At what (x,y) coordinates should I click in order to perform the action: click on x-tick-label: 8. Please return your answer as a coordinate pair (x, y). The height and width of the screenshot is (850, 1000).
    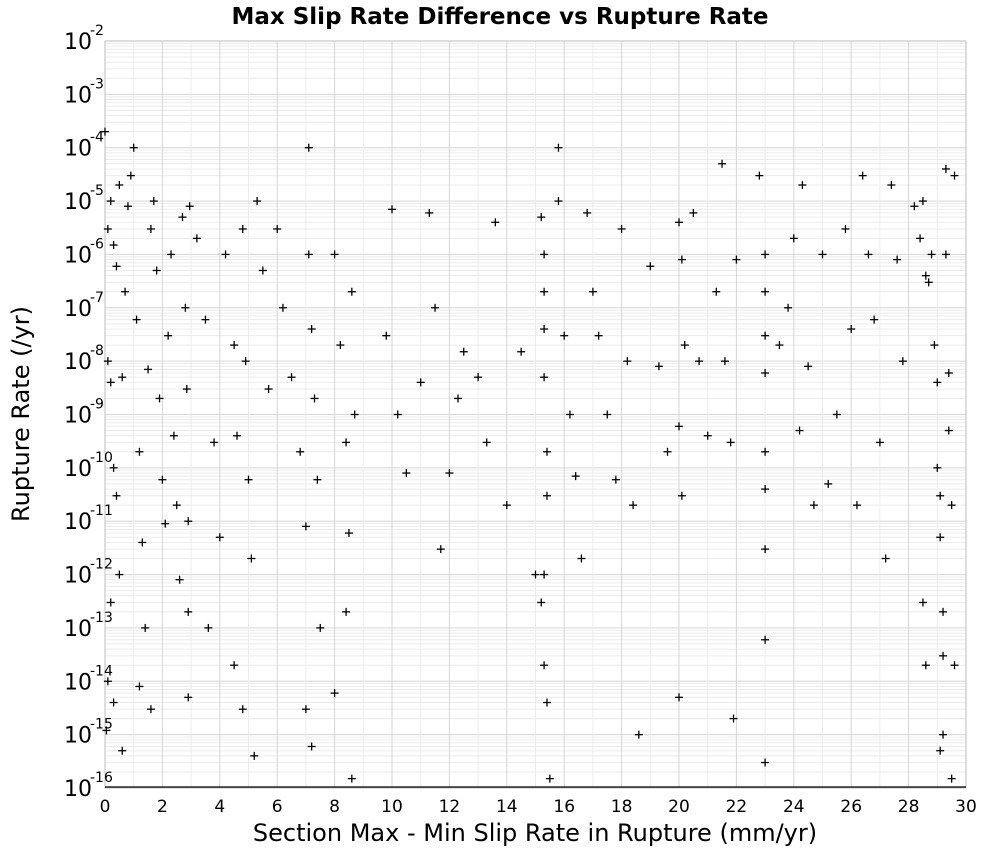
    Looking at the image, I should click on (334, 807).